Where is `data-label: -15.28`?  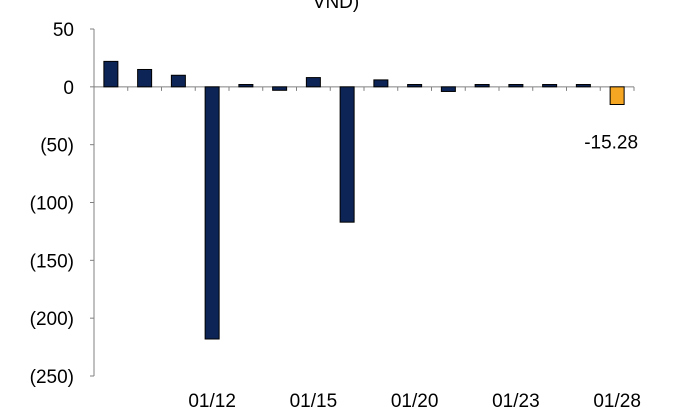
data-label: -15.28 is located at coordinates (611, 143).